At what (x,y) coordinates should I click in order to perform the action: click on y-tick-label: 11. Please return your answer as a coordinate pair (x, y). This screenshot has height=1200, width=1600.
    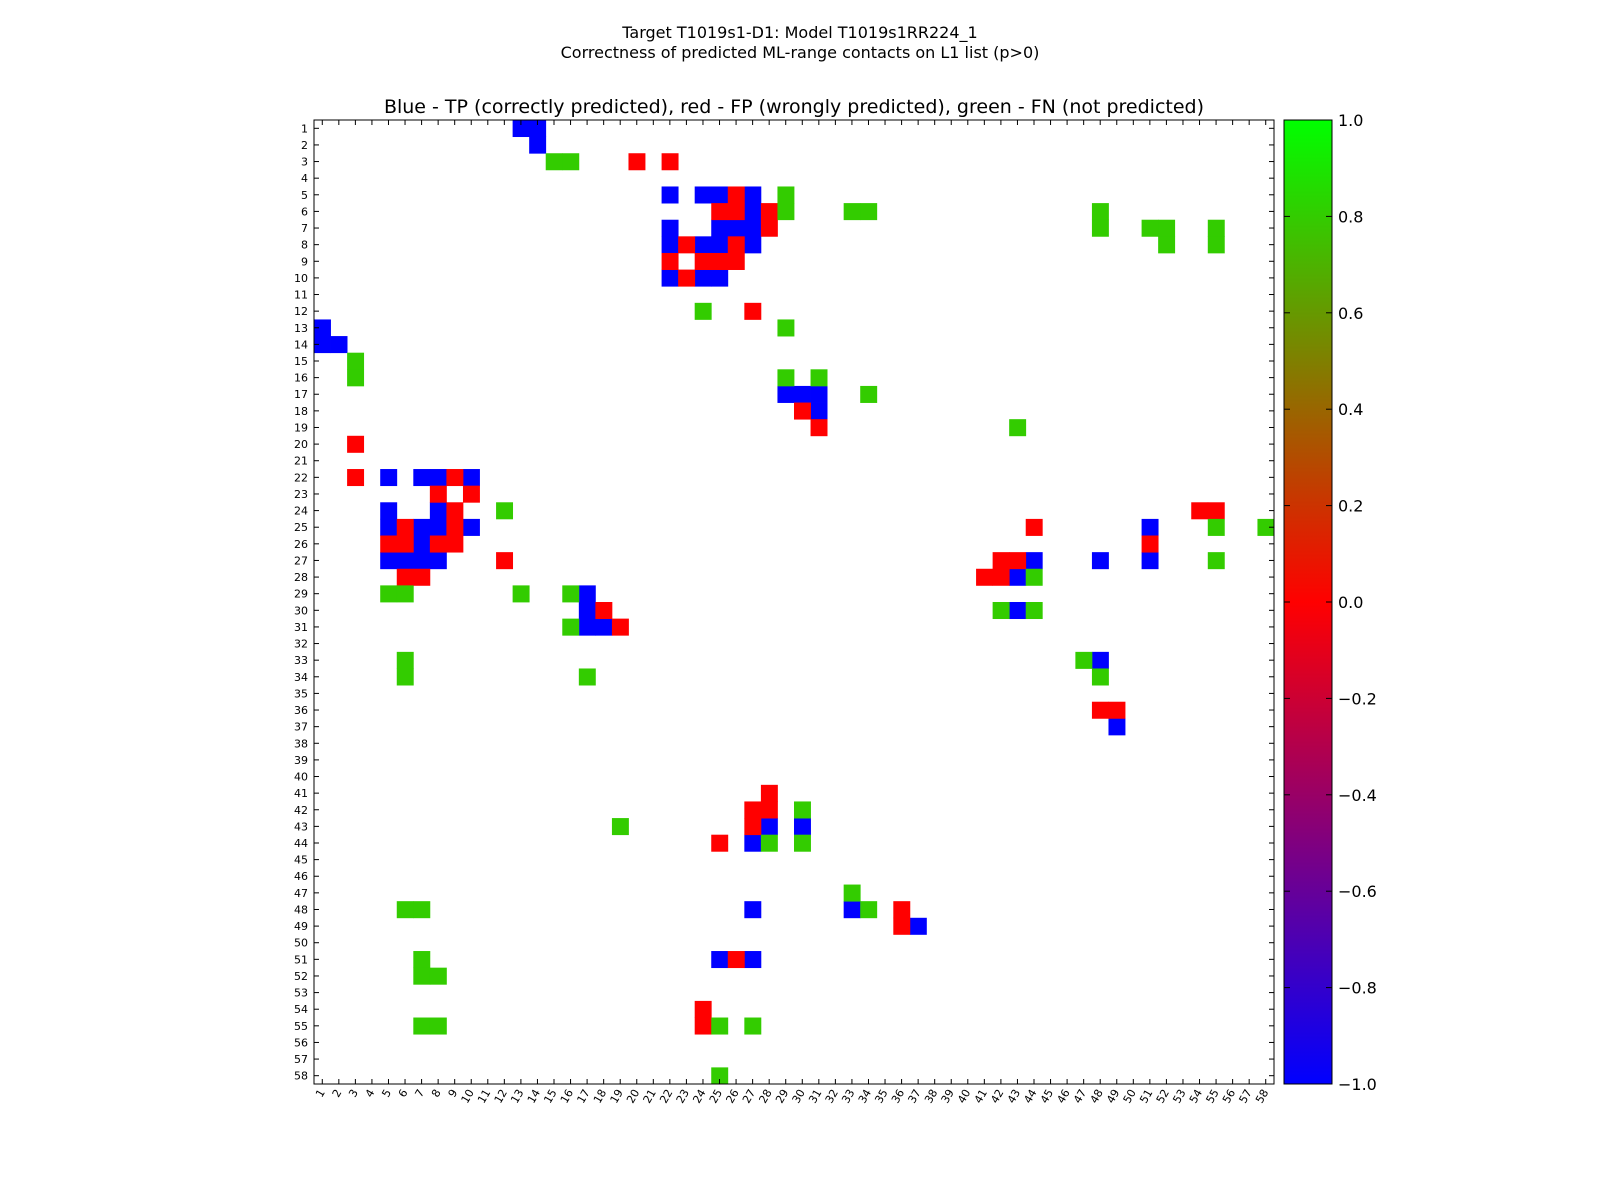
    Looking at the image, I should click on (301, 295).